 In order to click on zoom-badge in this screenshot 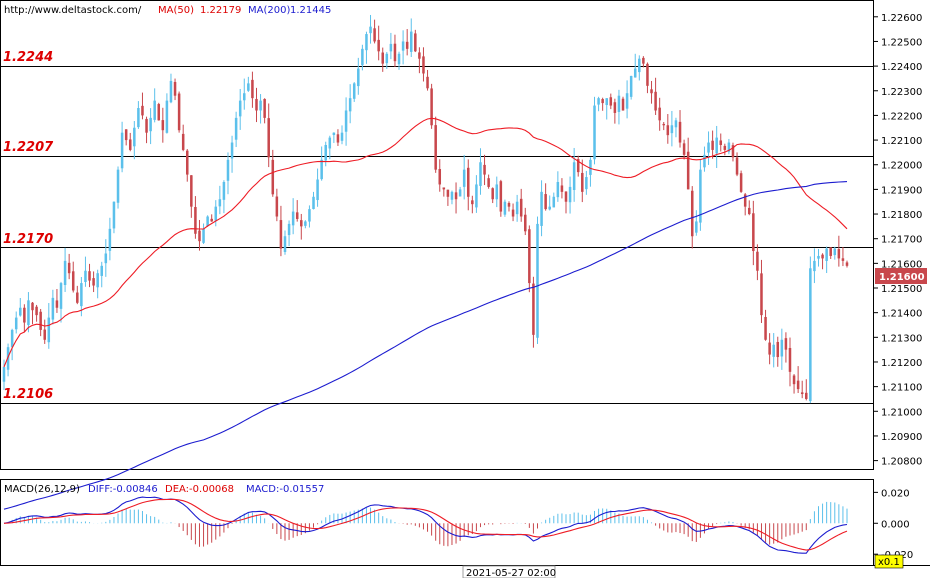, I will do `click(889, 561)`.